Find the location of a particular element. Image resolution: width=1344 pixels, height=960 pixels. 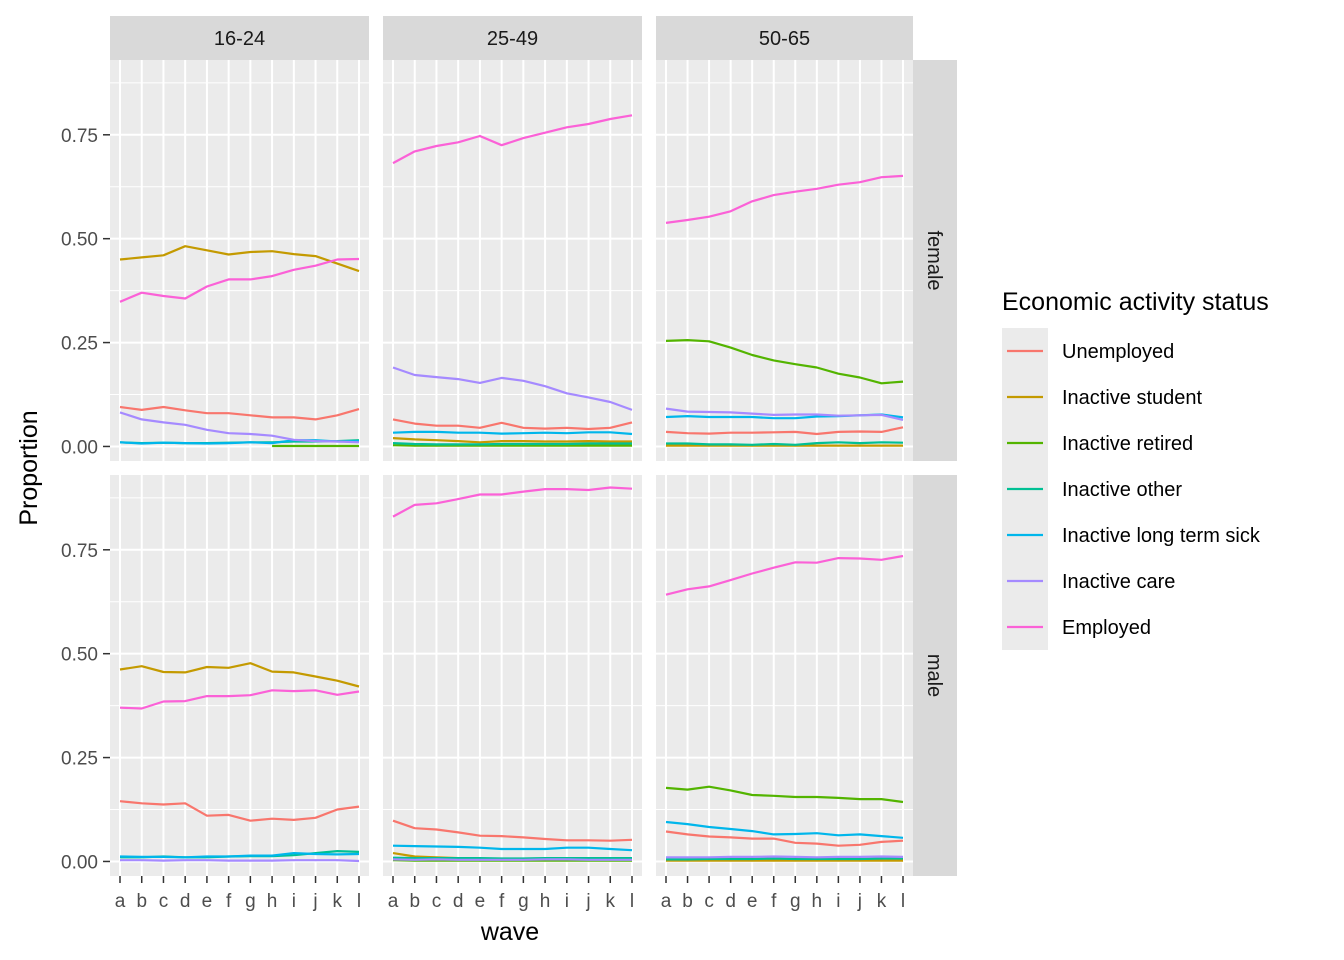

legend-label: Inactive other is located at coordinates (1122, 490).